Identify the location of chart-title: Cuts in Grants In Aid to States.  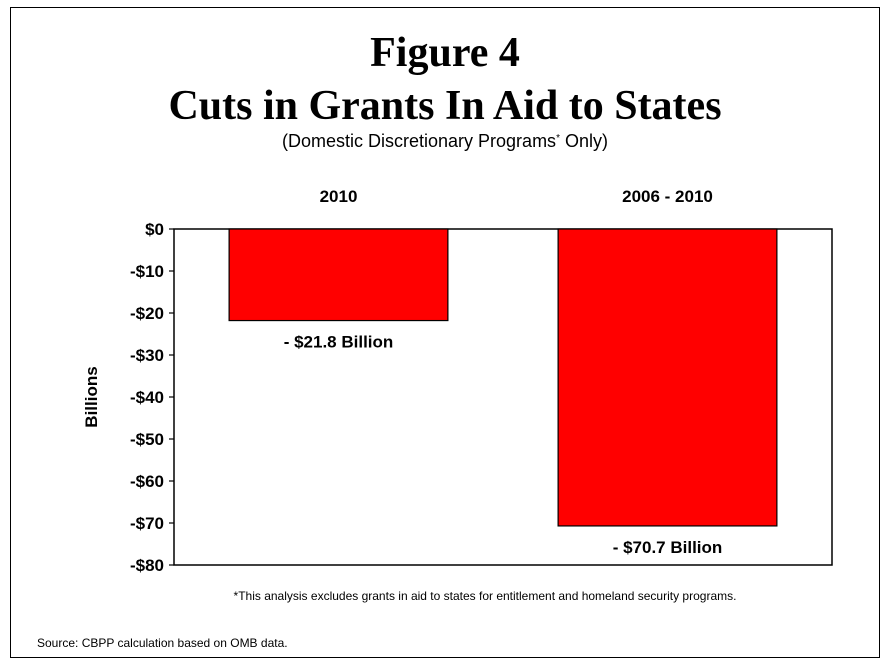
(445, 106).